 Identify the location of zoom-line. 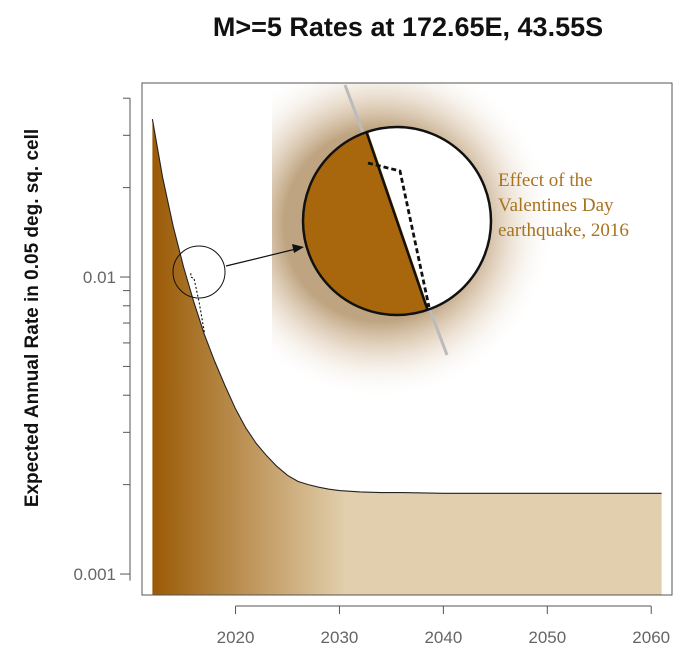
(397, 221).